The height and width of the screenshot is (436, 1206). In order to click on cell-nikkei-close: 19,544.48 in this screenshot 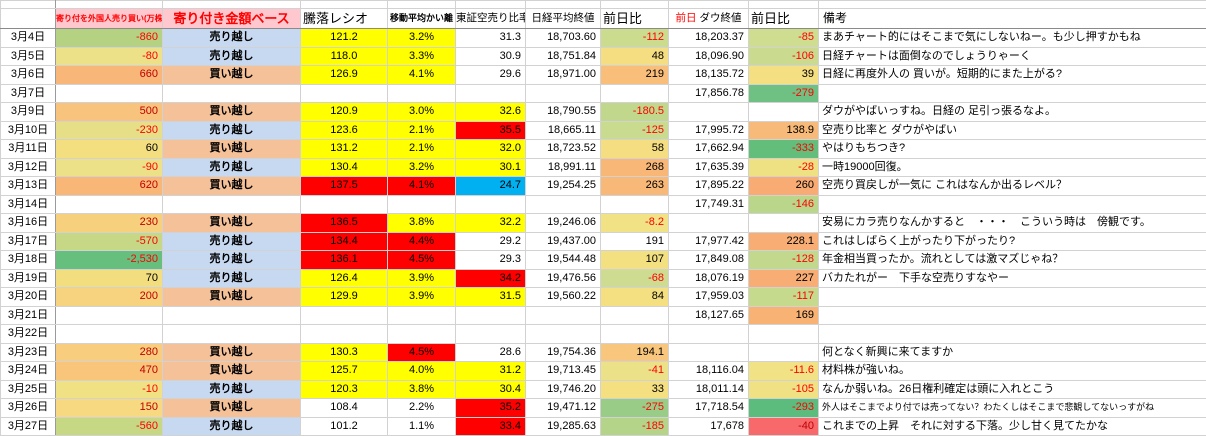, I will do `click(563, 260)`.